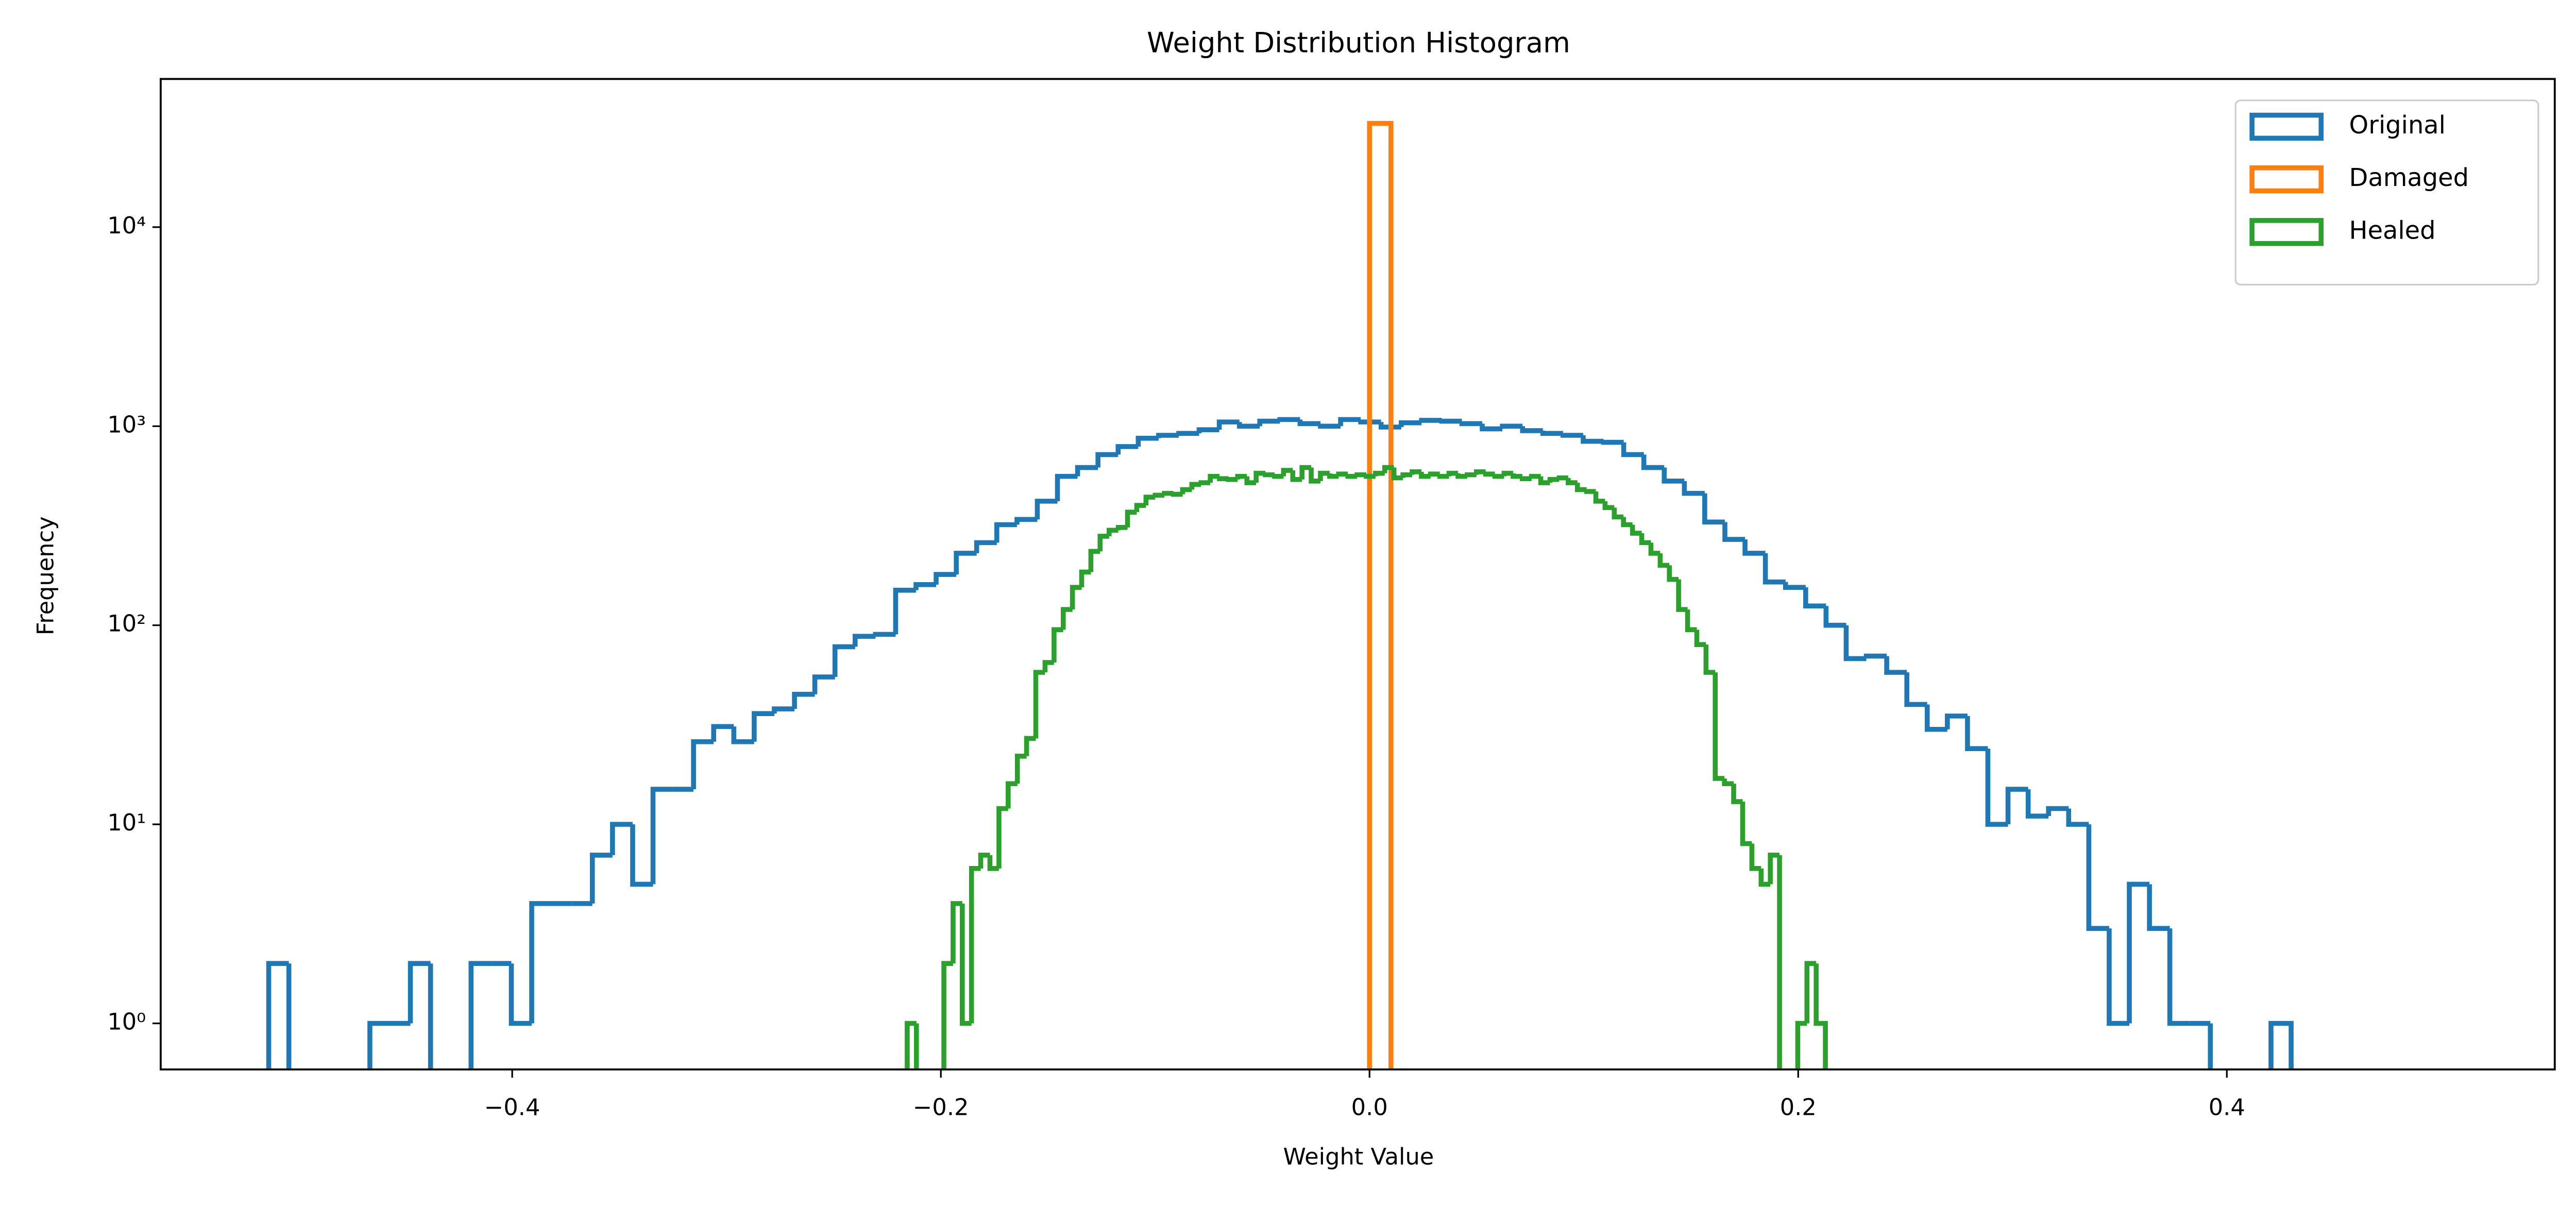 The height and width of the screenshot is (1206, 2576). I want to click on legend: Original Damaged Healed, so click(2386, 192).